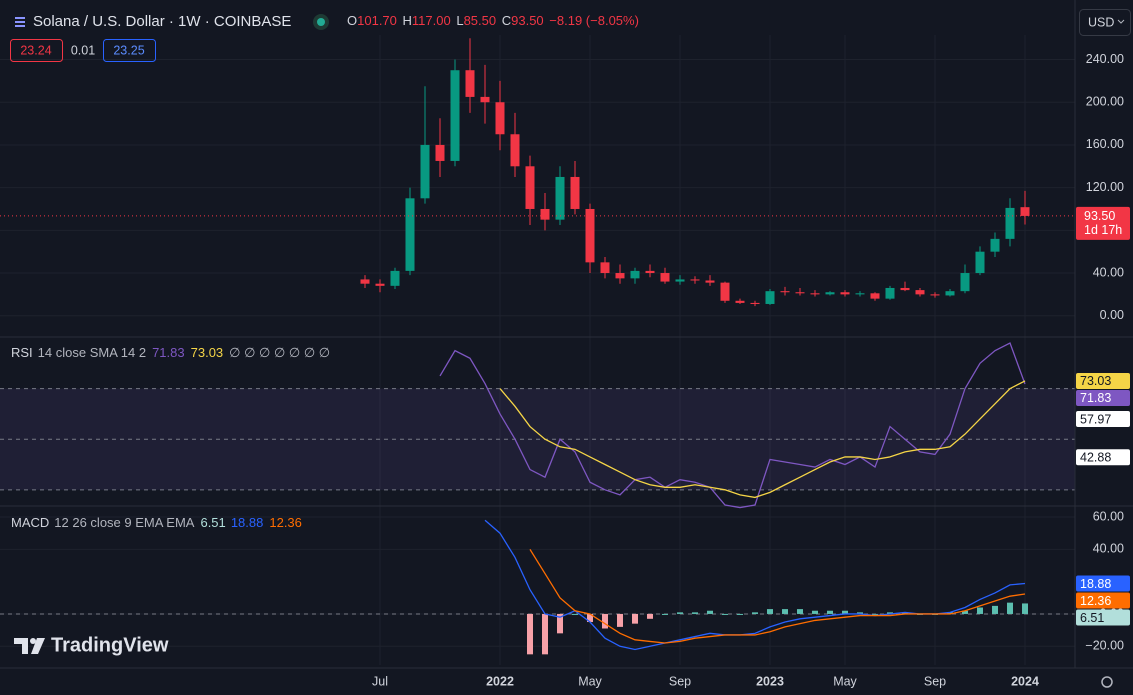  I want to click on value-tag-label: 6.51, so click(1092, 618).